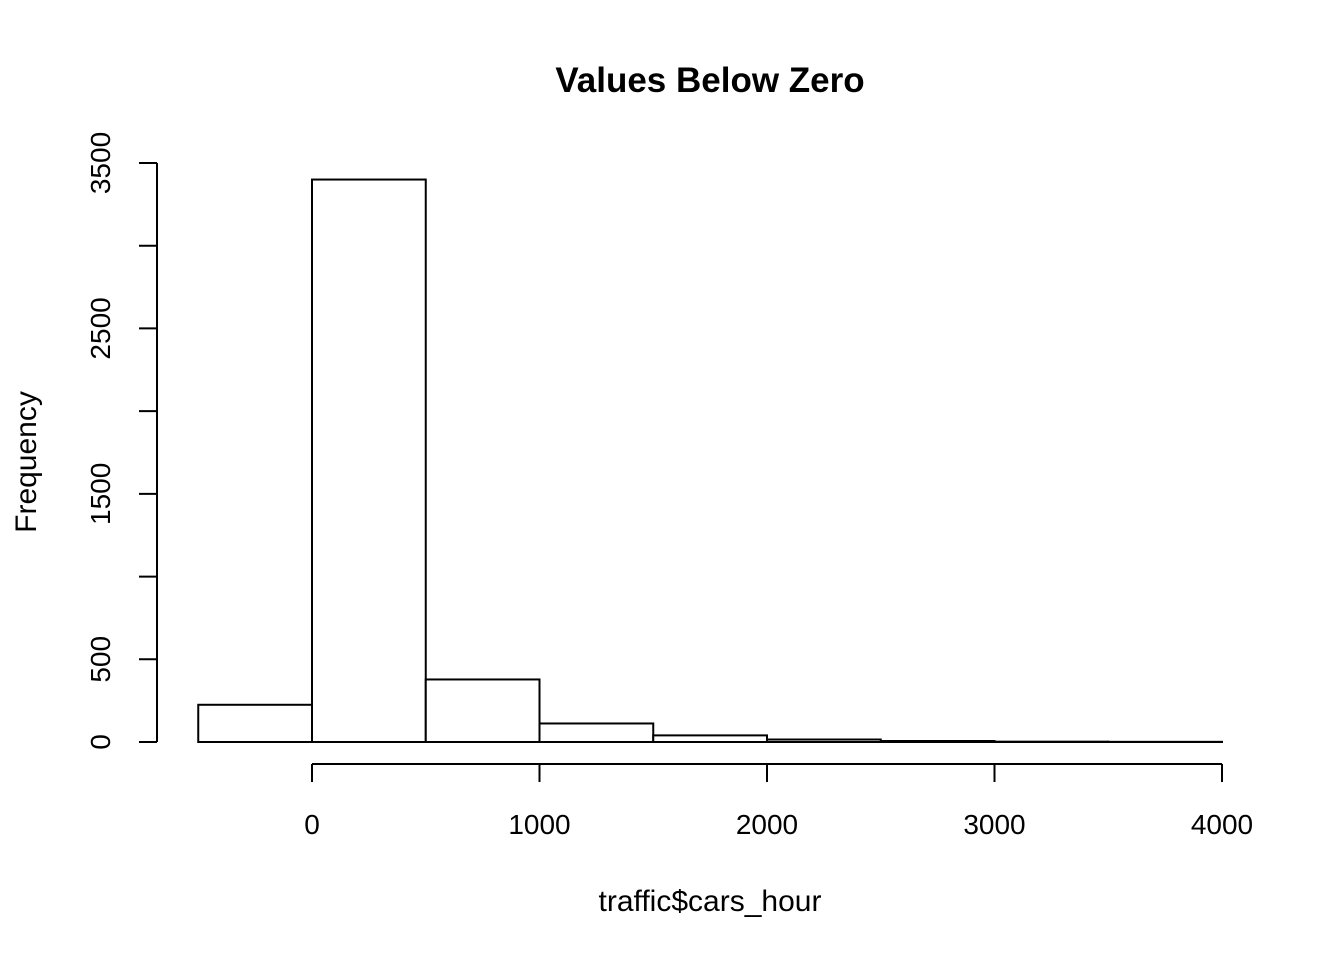 The height and width of the screenshot is (960, 1344). Describe the element at coordinates (100, 163) in the screenshot. I see `y-tick-label-3500: 3500` at that location.